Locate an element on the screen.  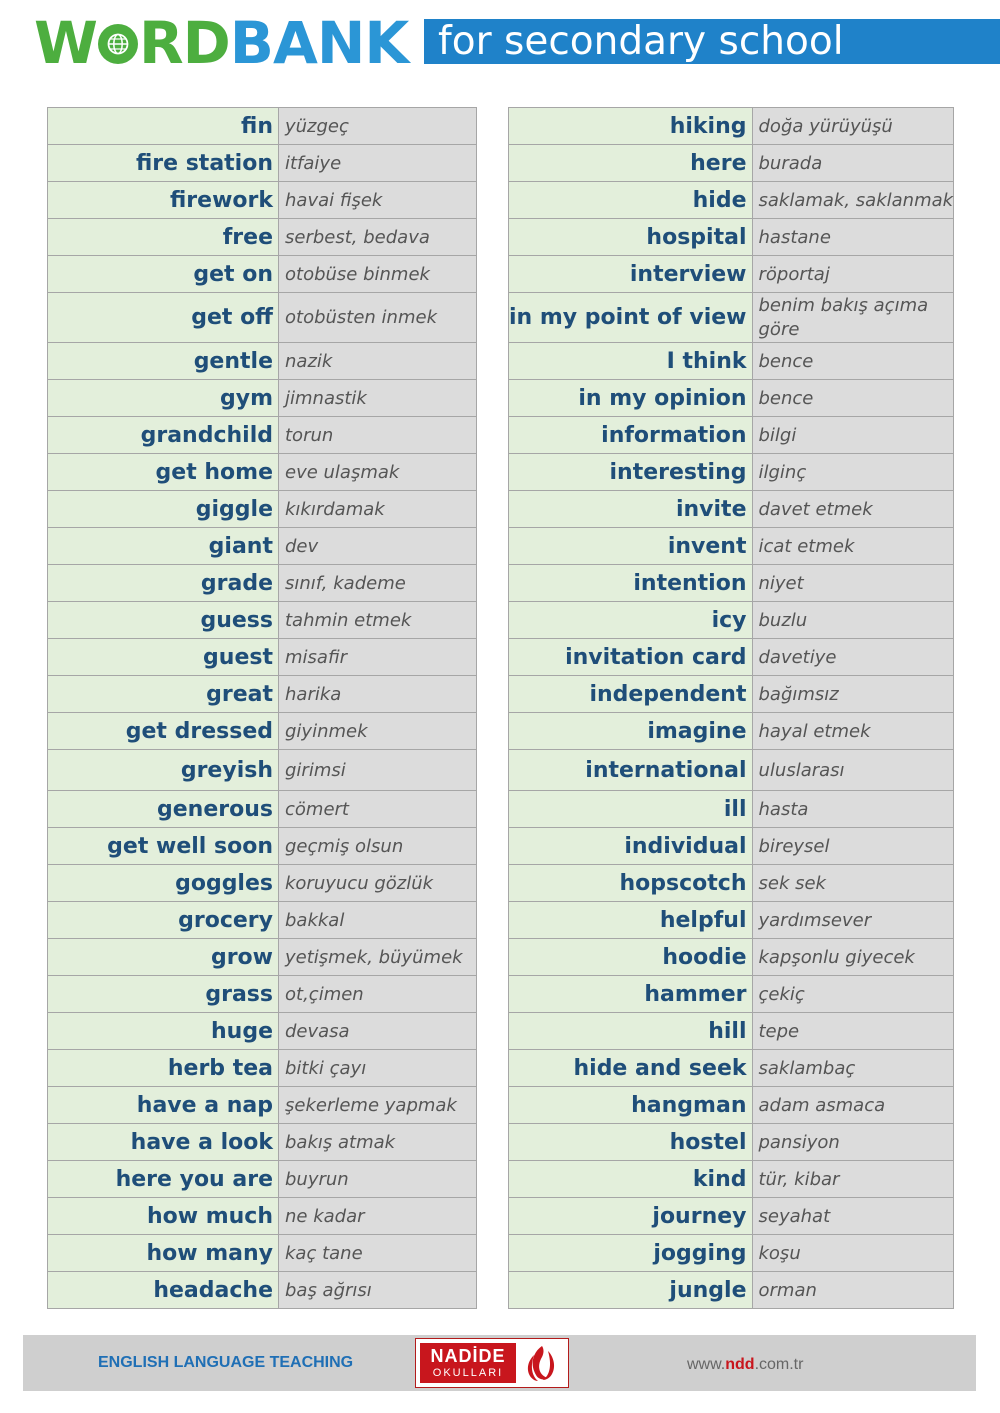
vocab-right-row: icy buzlu is located at coordinates (731, 620).